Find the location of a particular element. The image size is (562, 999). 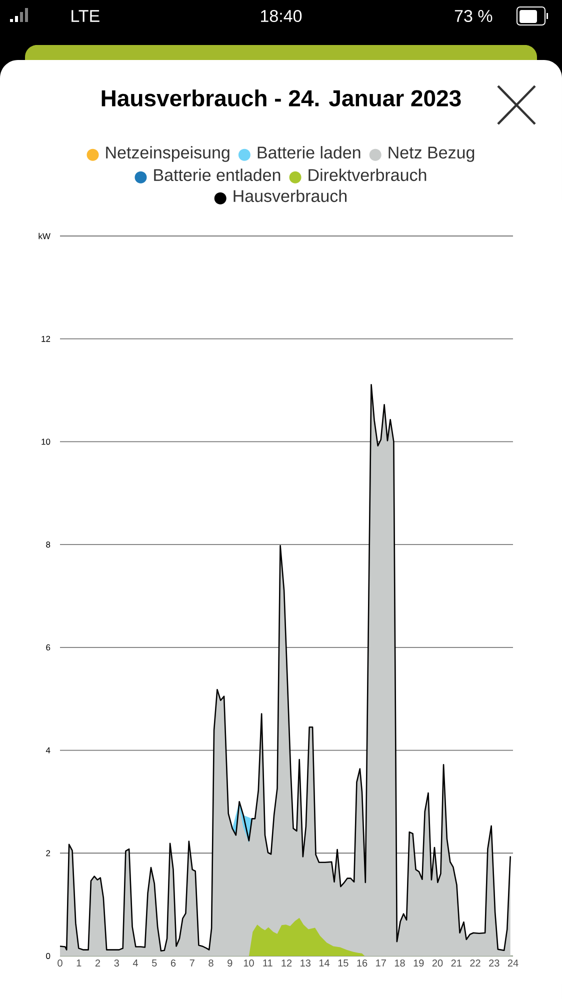

text: 73 % is located at coordinates (473, 16).